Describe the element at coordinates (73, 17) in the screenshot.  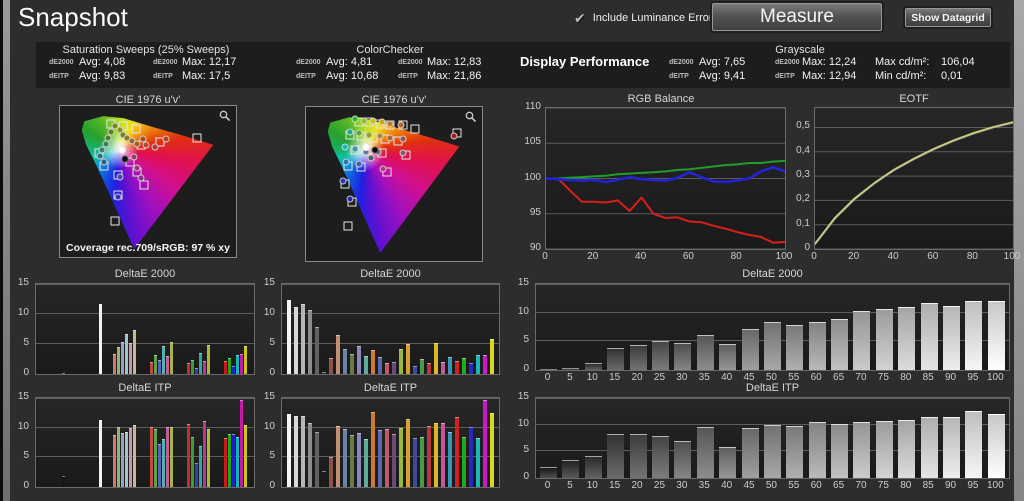
I see `page-title: Snapshot` at that location.